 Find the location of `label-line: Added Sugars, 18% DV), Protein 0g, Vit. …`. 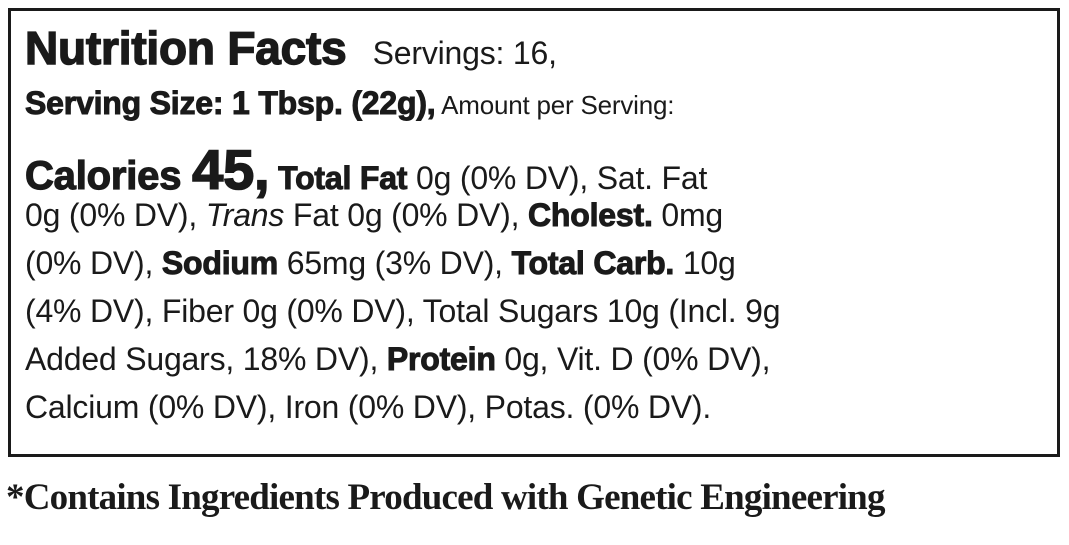

label-line: Added Sugars, 18% DV), Protein 0g, Vit. … is located at coordinates (397, 359).